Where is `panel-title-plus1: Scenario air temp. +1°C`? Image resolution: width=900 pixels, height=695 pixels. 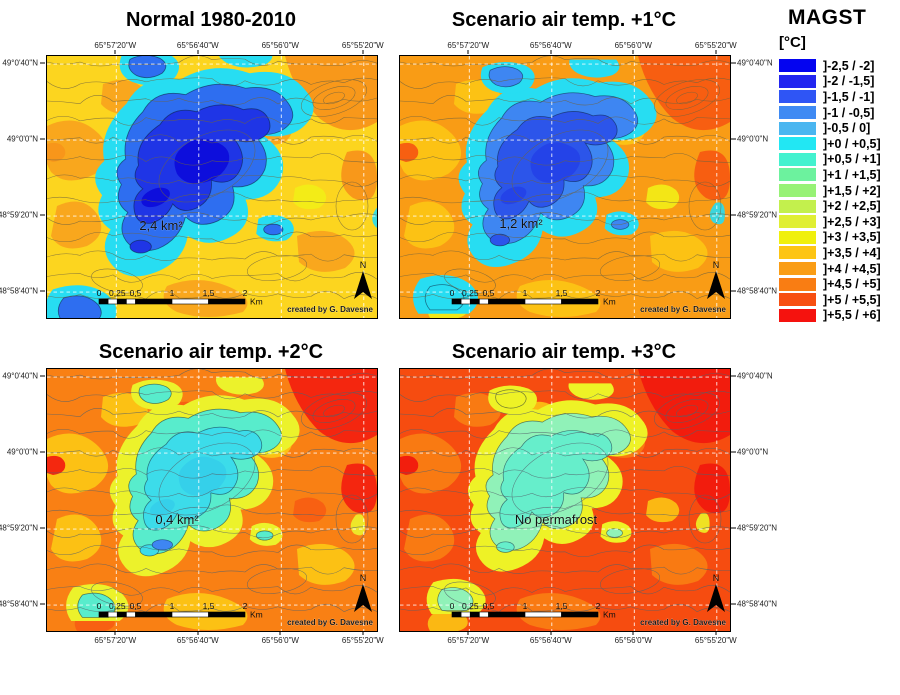
panel-title-plus1: Scenario air temp. +1°C is located at coordinates (564, 20).